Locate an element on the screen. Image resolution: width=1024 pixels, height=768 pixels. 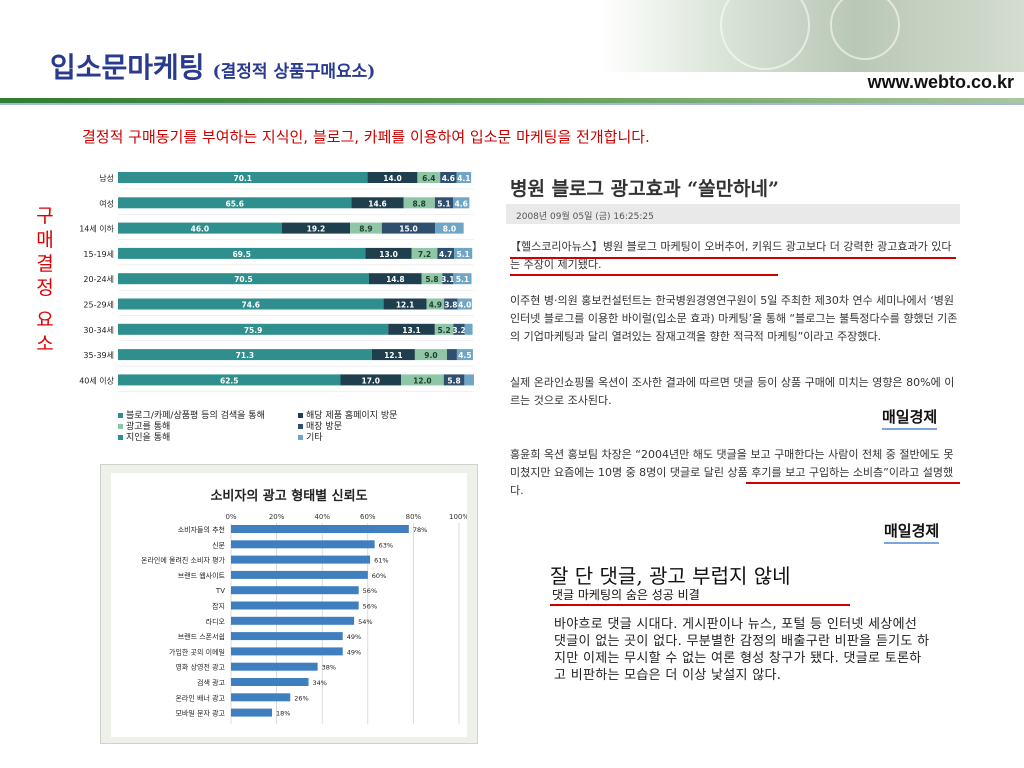
chart1-value-label: 4.7 is located at coordinates (445, 254).